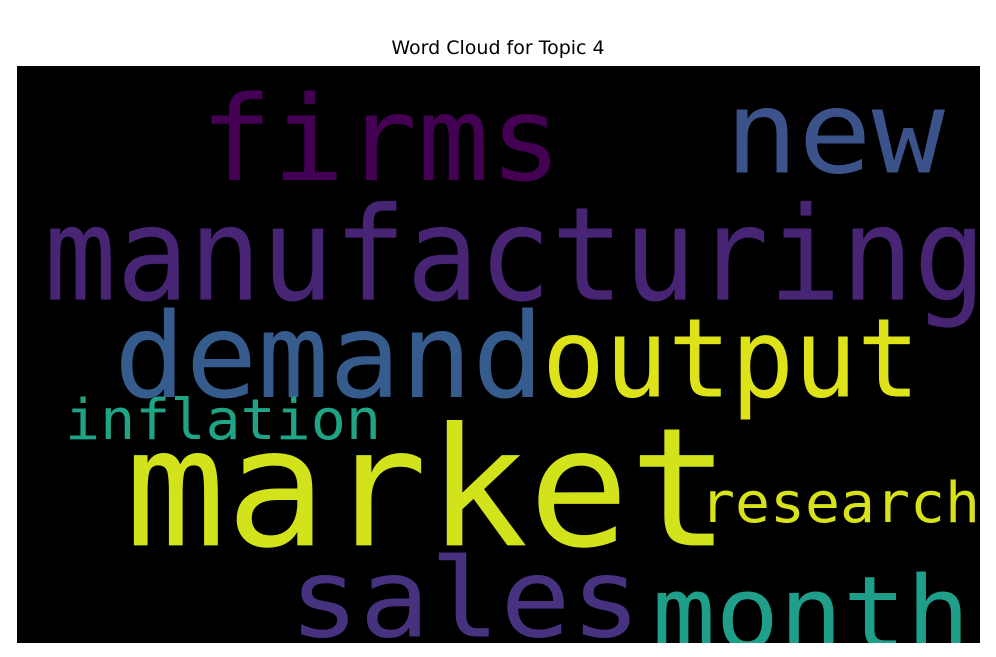 This screenshot has height=657, width=996. What do you see at coordinates (381, 139) in the screenshot?
I see `word-firms: firms` at bounding box center [381, 139].